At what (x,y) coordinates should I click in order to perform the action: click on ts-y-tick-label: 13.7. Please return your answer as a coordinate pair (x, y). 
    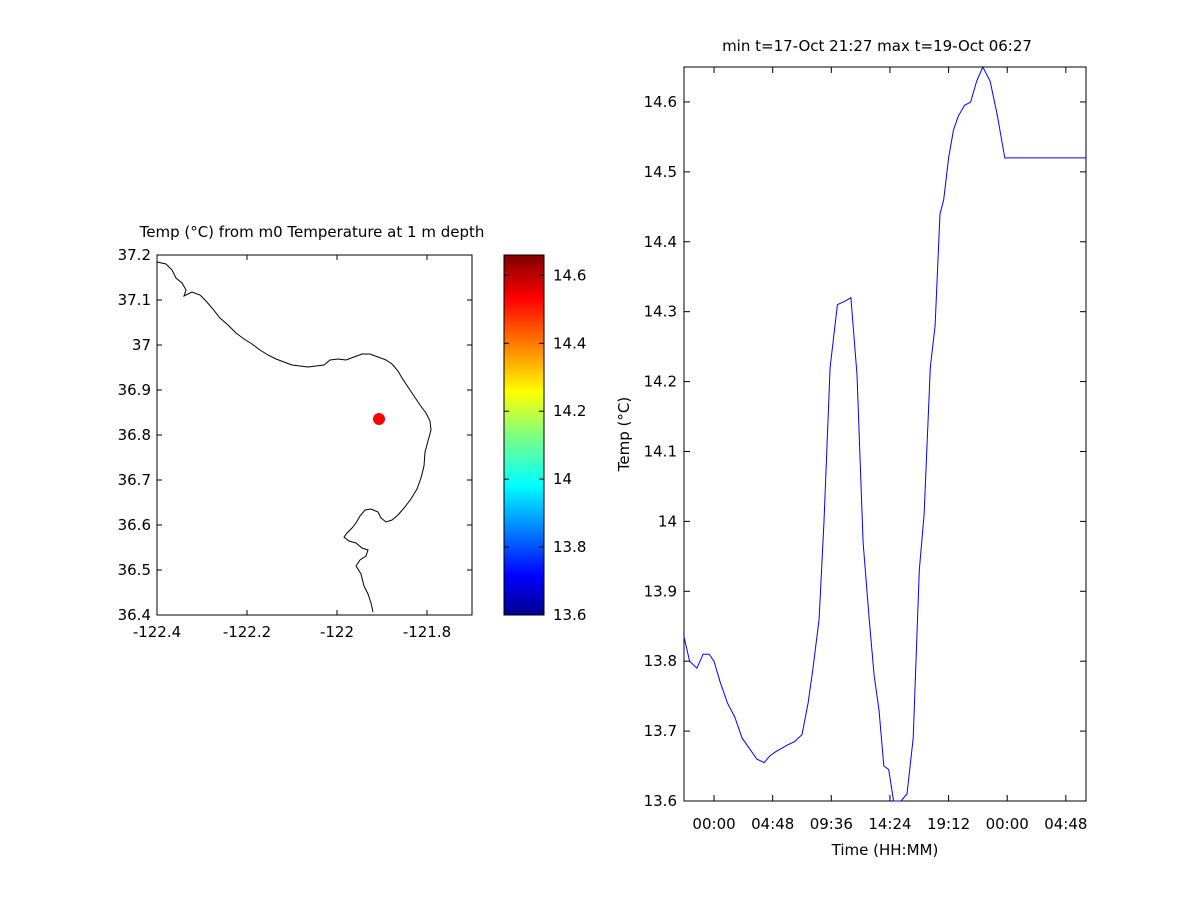
    Looking at the image, I should click on (660, 731).